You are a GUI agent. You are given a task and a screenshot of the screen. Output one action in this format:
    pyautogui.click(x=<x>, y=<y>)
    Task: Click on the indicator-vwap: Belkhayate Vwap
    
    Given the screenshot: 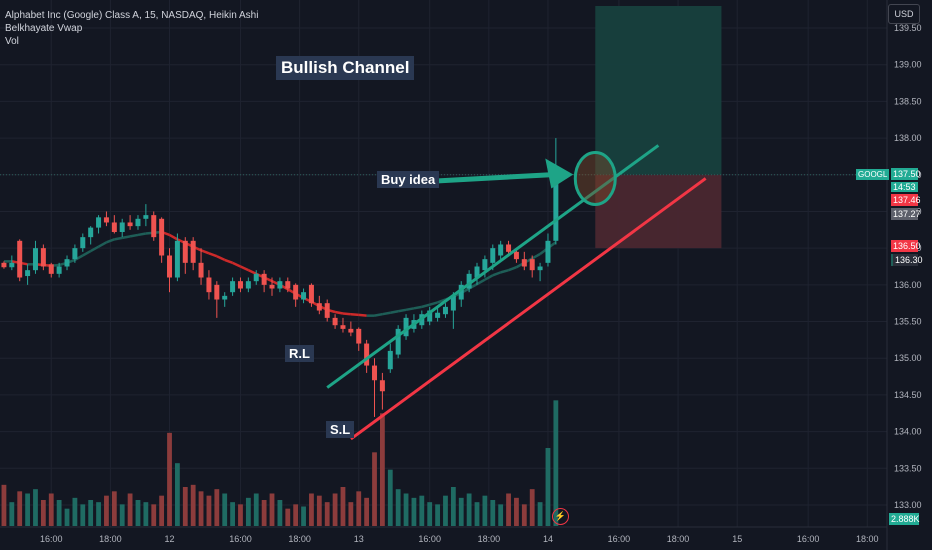 What is the action you would take?
    pyautogui.click(x=44, y=28)
    